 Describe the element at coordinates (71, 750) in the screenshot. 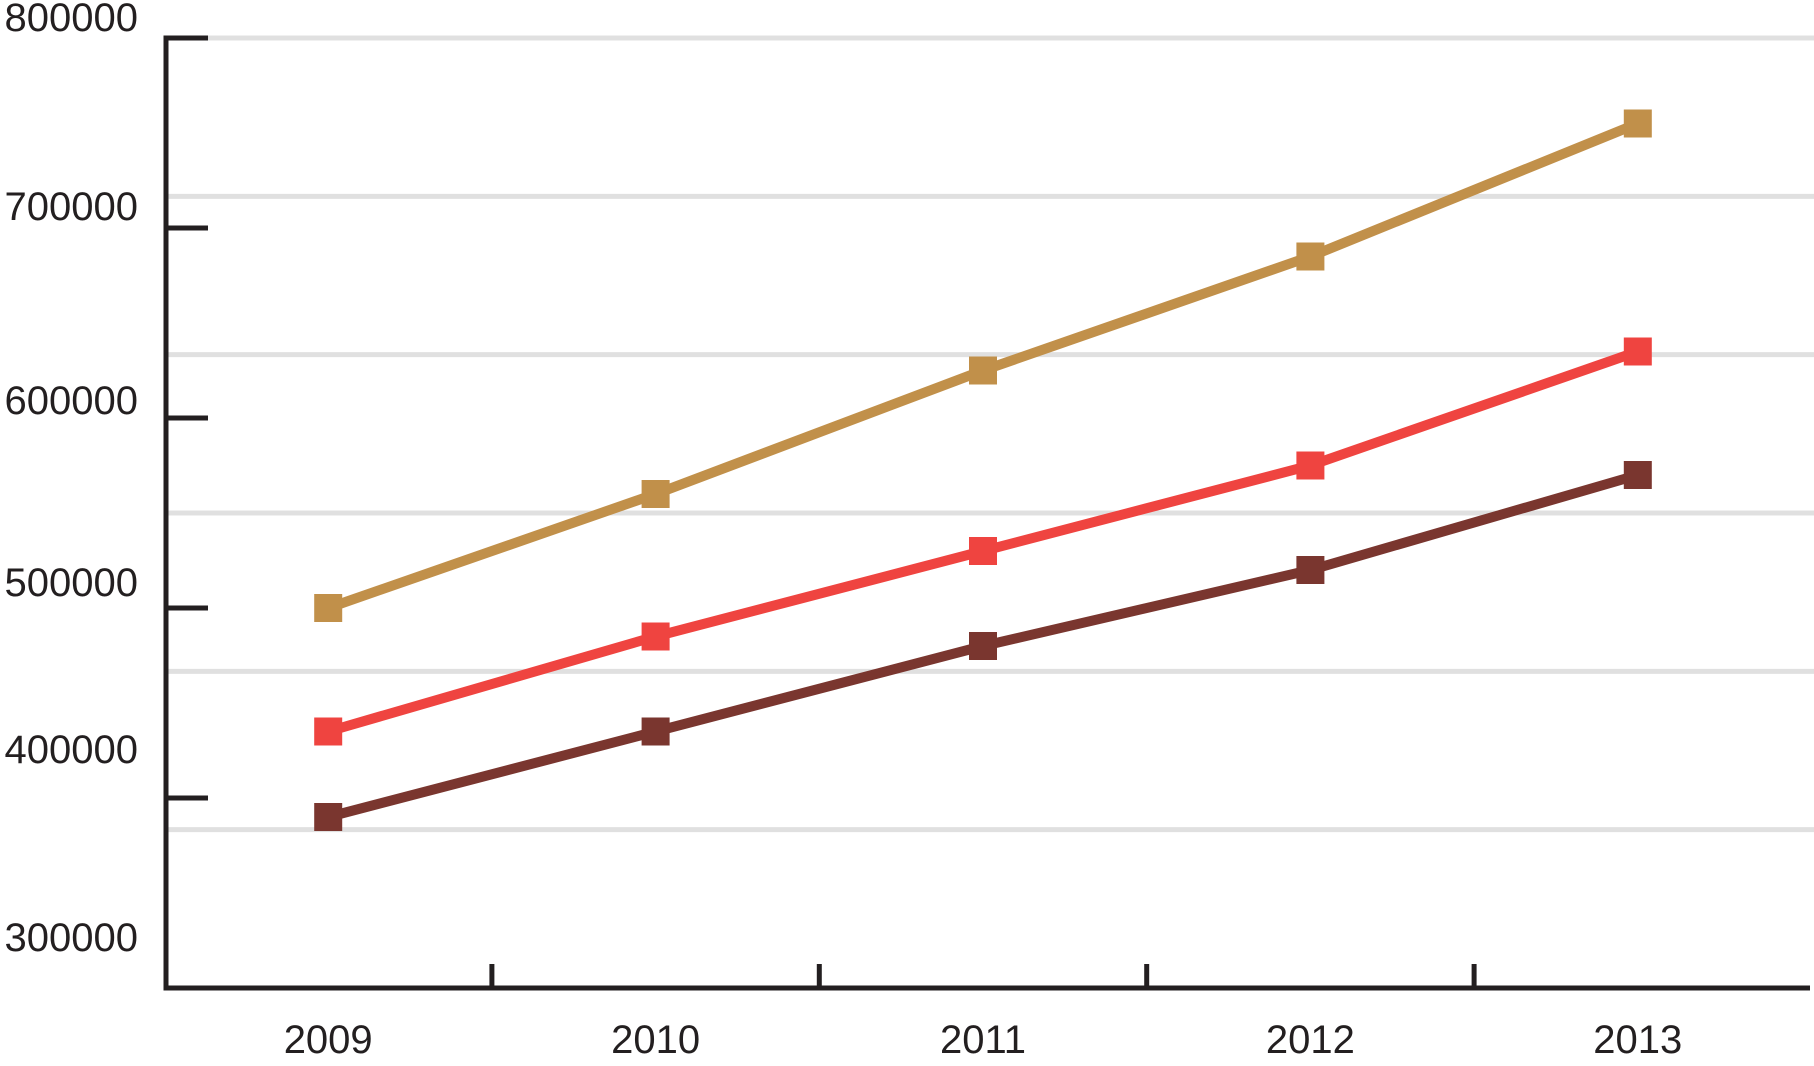

I see `y-axis-label: 400000` at that location.